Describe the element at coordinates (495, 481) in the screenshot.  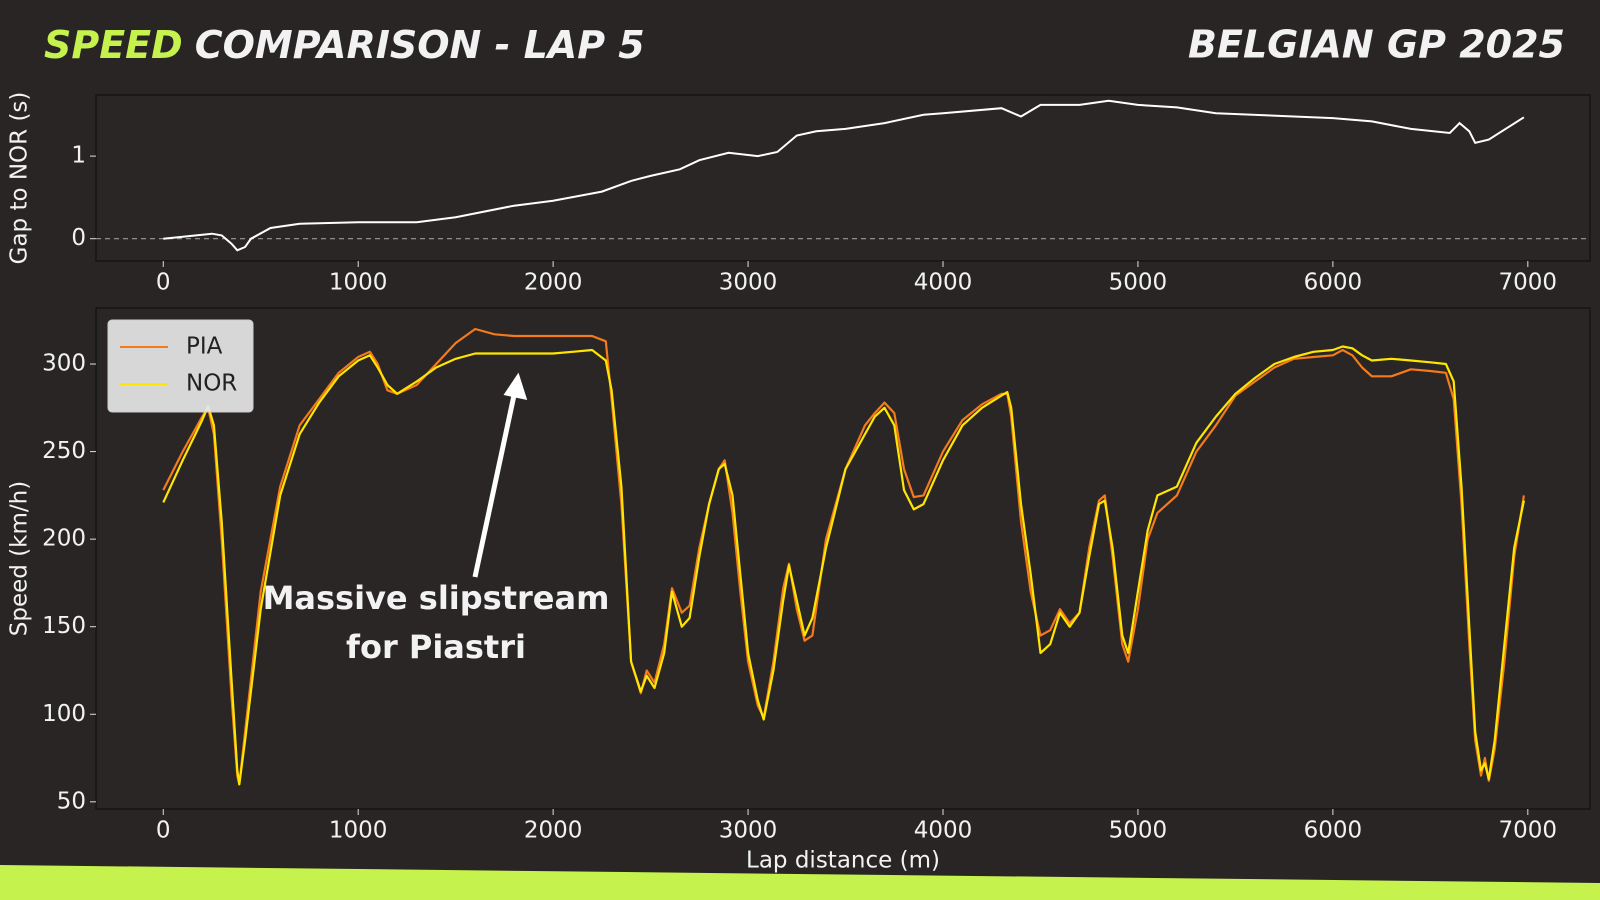
I see `annotation-arrow` at that location.